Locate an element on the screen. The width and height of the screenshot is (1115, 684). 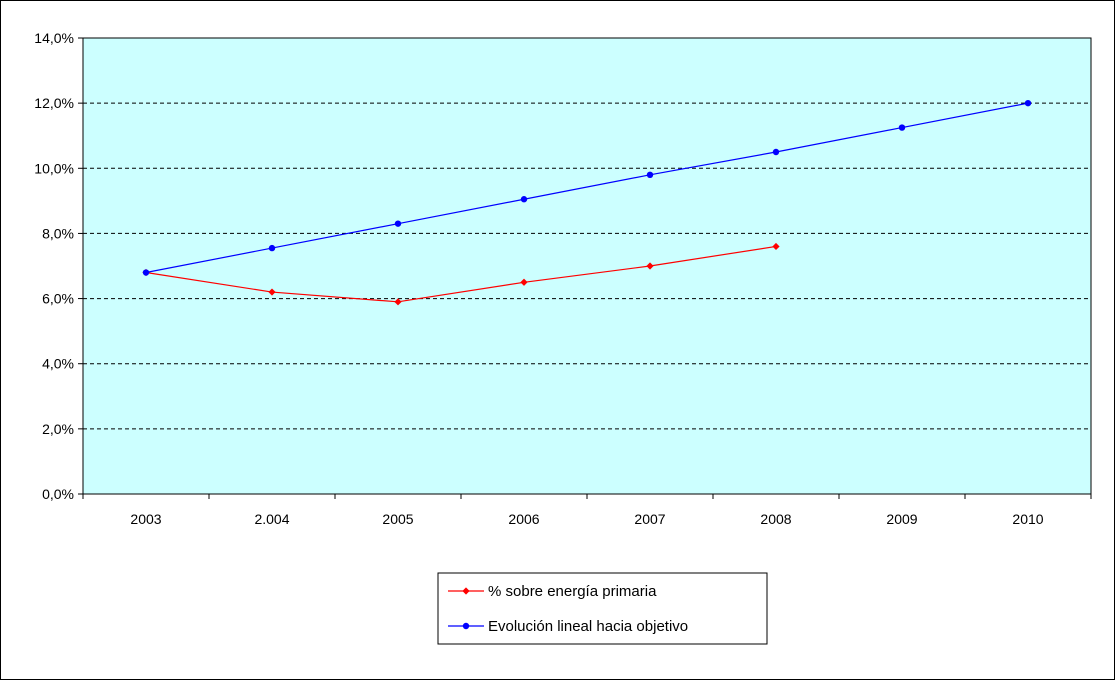
x-tick-label: 2008 is located at coordinates (775, 519).